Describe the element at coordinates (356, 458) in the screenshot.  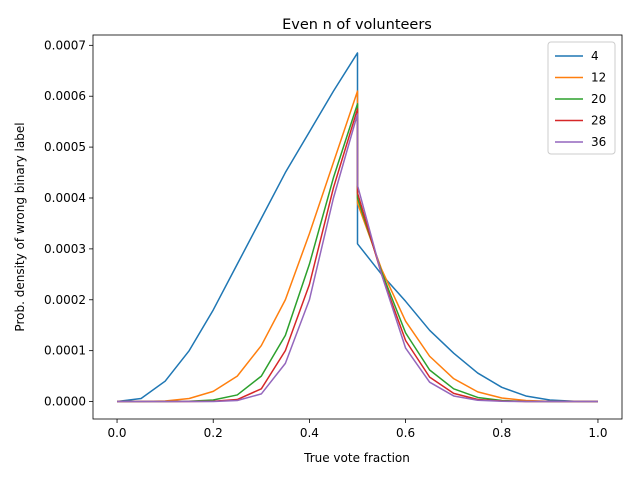
I see `x-axis-label: True vote fraction` at that location.